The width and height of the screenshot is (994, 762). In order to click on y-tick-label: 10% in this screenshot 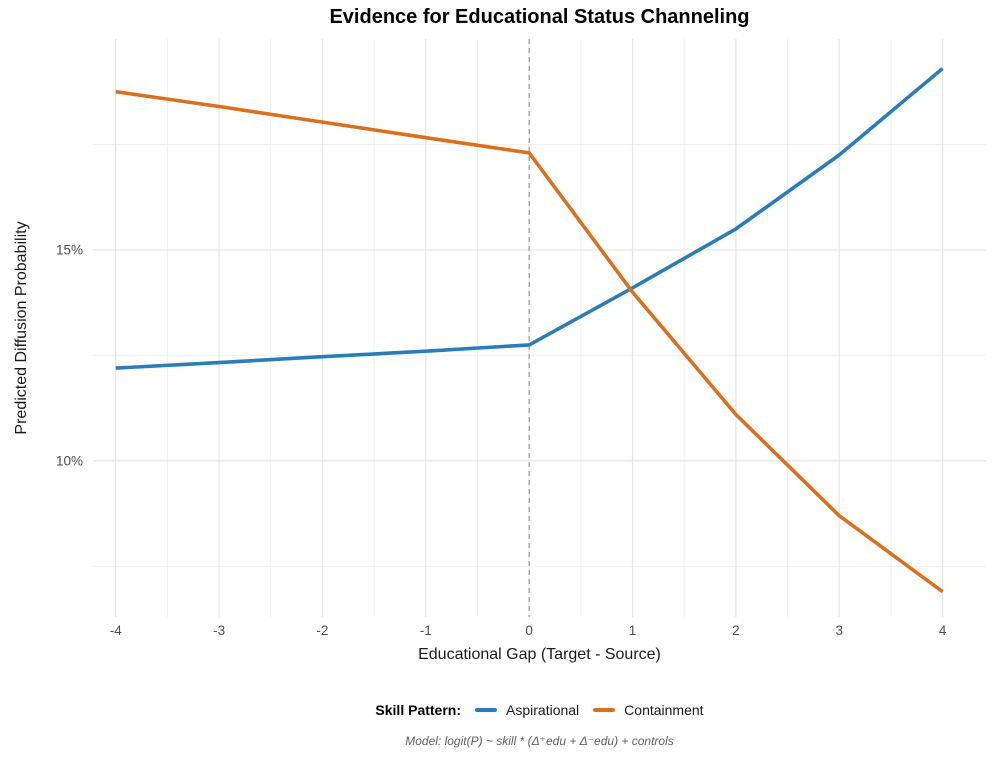, I will do `click(69, 461)`.